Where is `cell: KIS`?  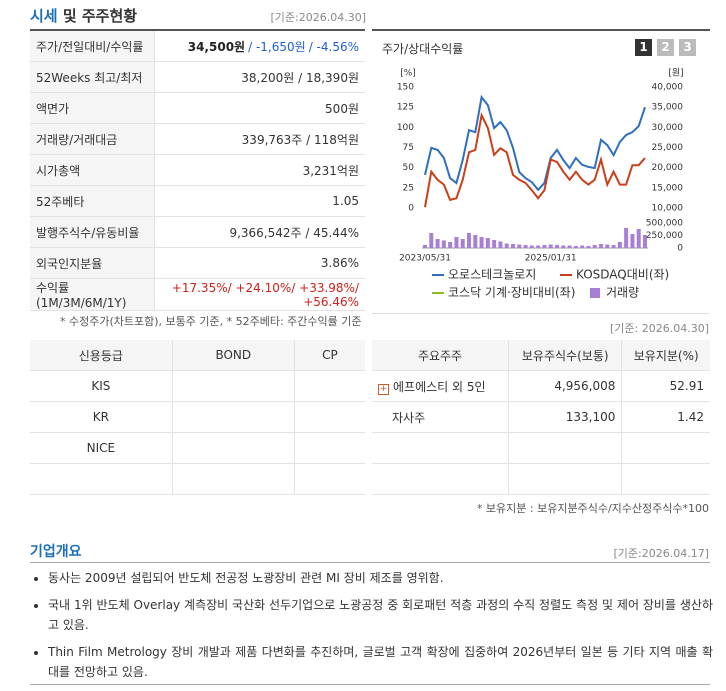 cell: KIS is located at coordinates (101, 386).